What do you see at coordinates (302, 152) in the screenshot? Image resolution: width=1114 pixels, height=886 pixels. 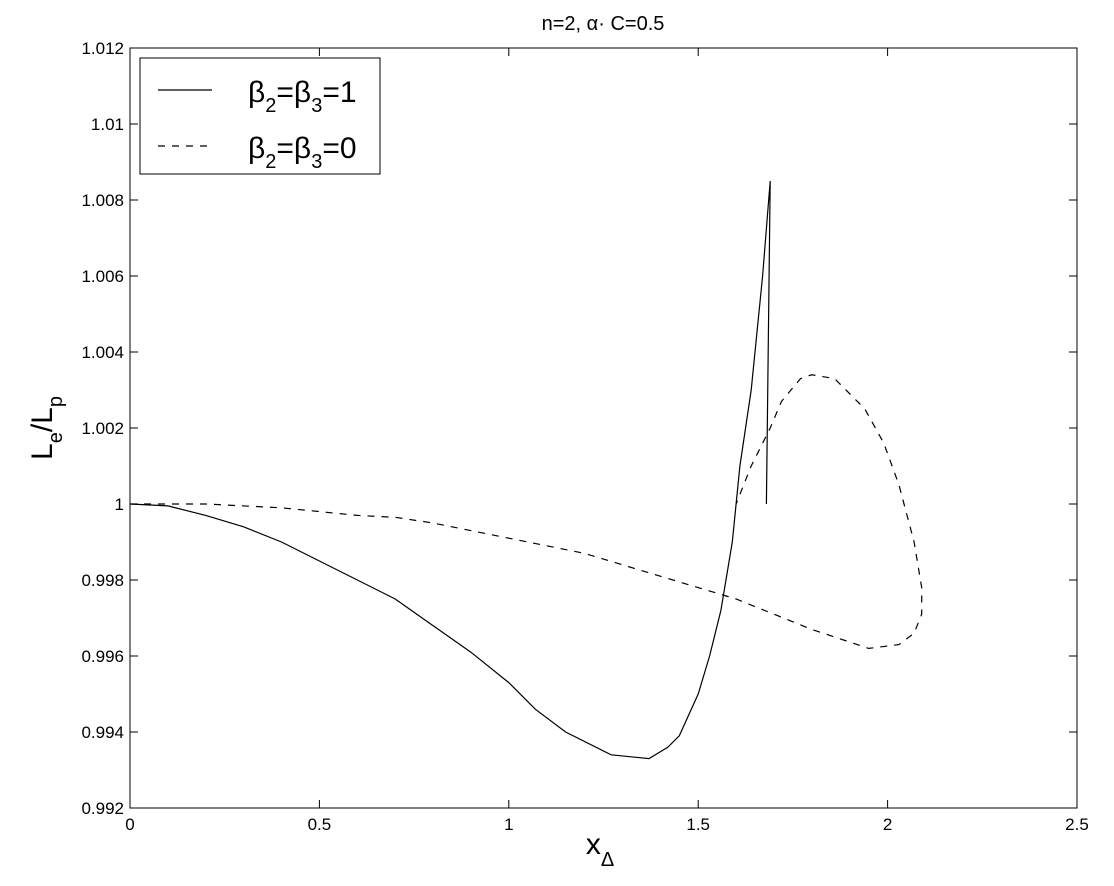 I see `legend-label-series-2: β2=β3=0` at bounding box center [302, 152].